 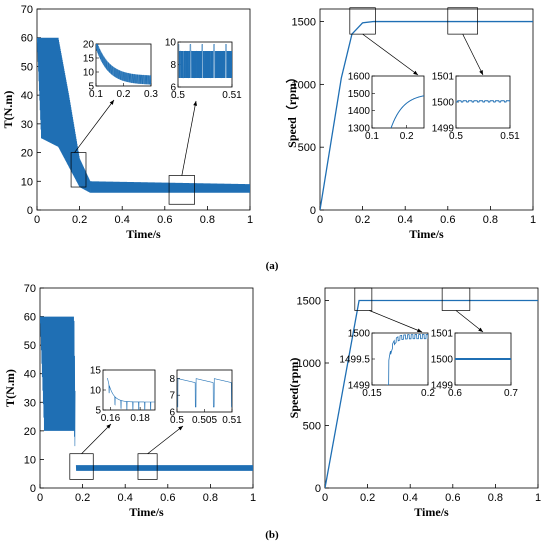 What do you see at coordinates (8, 110) in the screenshot?
I see `y-axis-label: T(N.m)` at bounding box center [8, 110].